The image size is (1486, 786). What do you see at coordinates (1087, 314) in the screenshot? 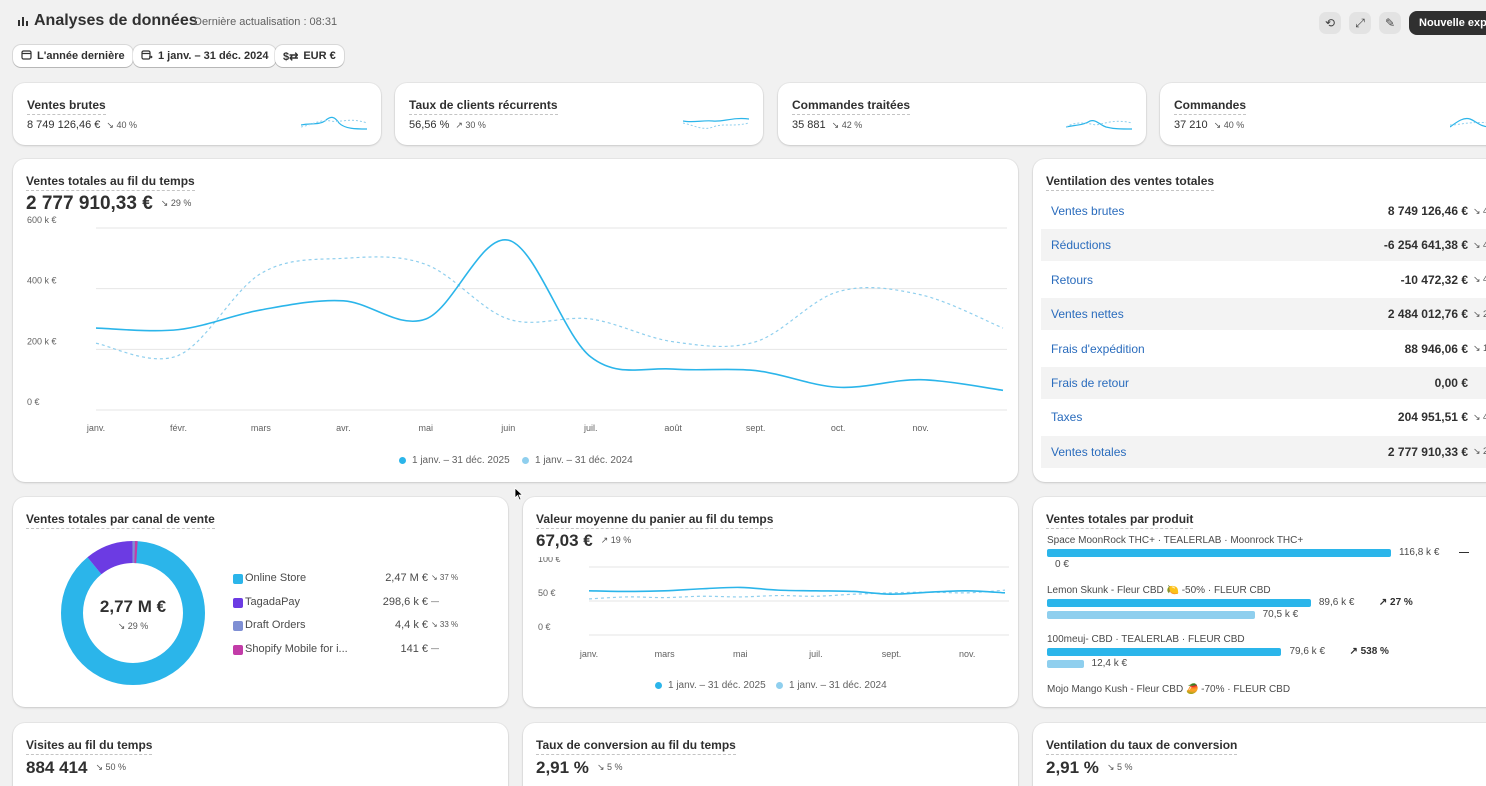
I see `breakdown-label: Ventes nettes` at bounding box center [1087, 314].